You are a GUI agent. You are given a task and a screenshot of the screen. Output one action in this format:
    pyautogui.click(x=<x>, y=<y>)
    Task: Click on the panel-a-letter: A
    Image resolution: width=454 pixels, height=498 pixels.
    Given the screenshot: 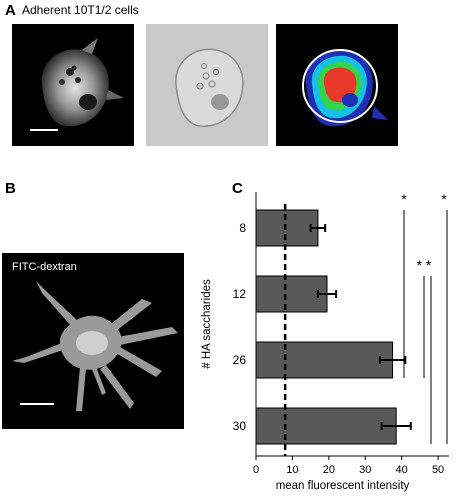 What is the action you would take?
    pyautogui.click(x=10, y=10)
    